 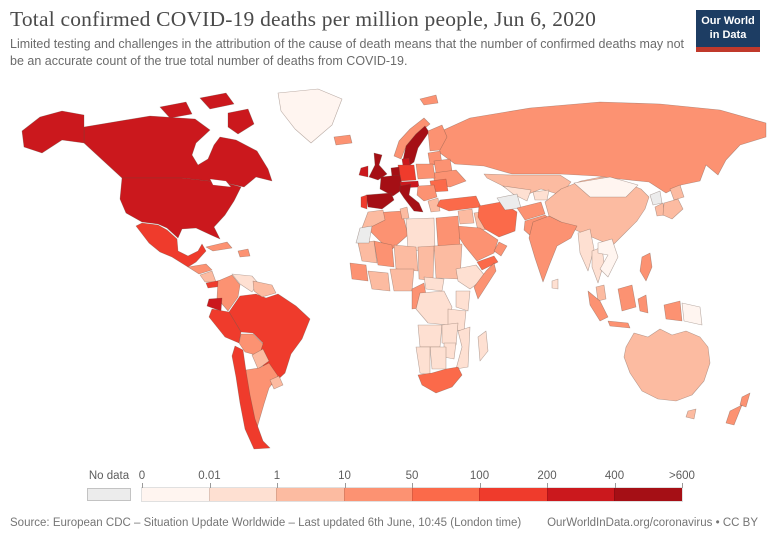 I want to click on country-indonesia-sumatra, so click(x=598, y=306).